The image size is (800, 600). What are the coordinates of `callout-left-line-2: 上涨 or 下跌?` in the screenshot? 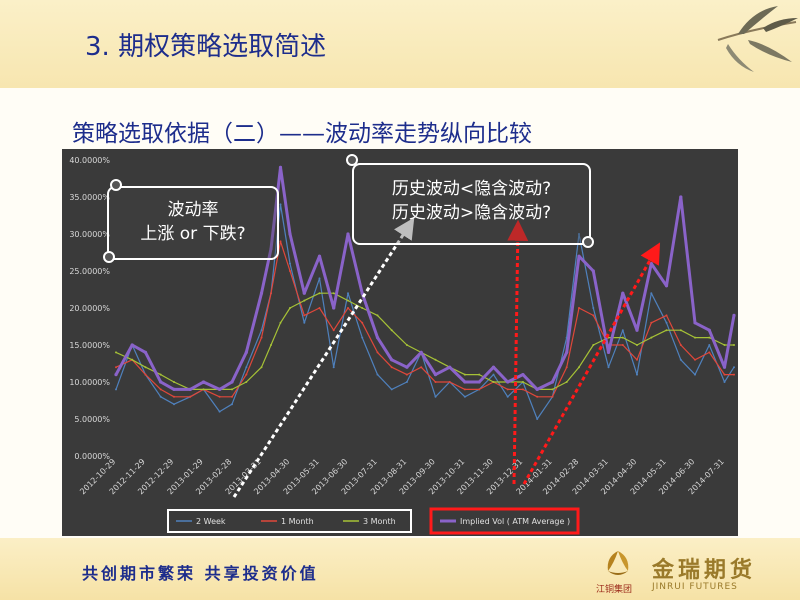 It's located at (193, 234).